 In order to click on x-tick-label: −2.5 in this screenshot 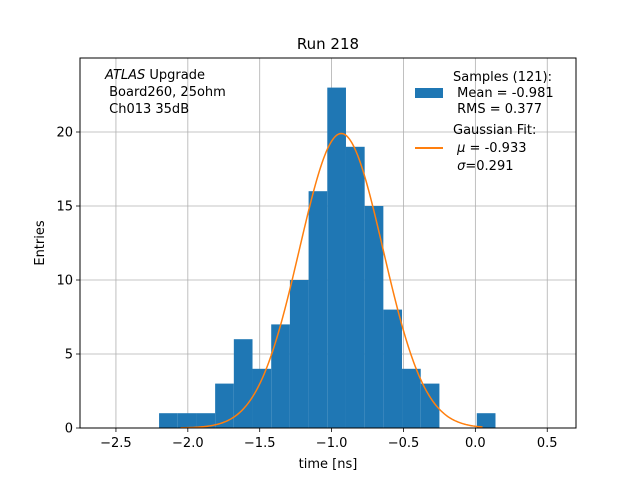, I will do `click(116, 443)`.